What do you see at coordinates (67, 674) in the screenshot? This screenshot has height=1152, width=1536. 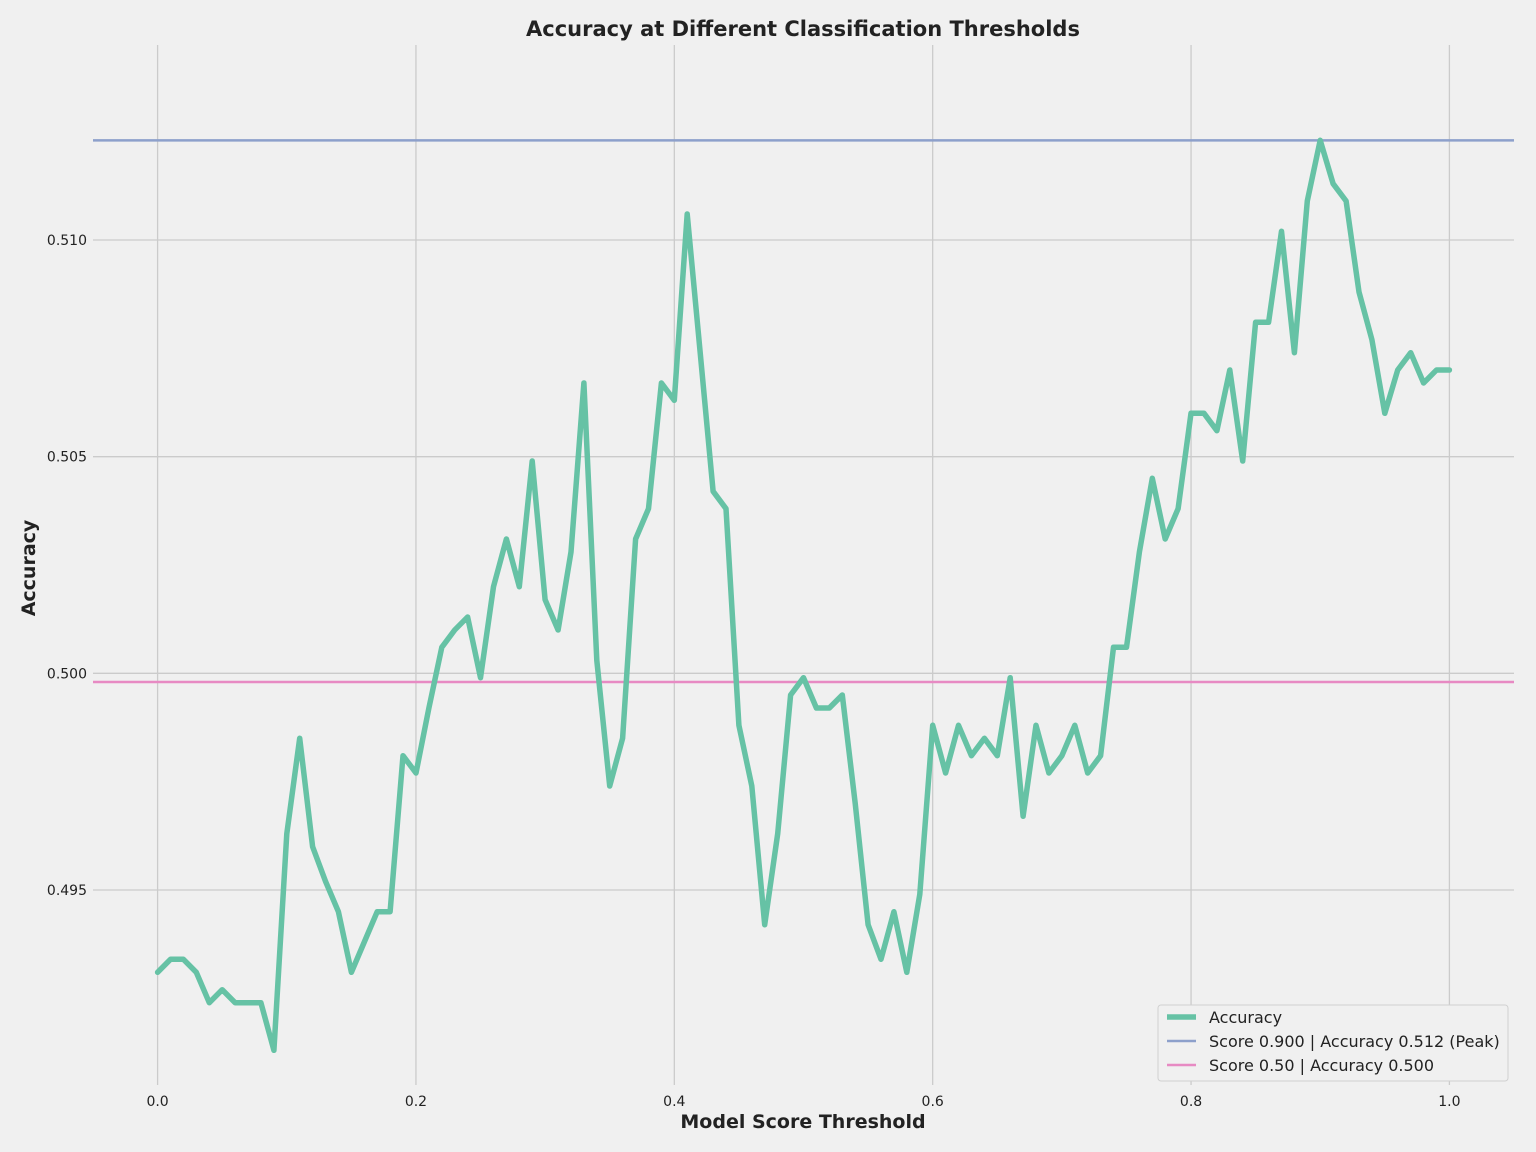 I see `y-tick-label: 0.500` at bounding box center [67, 674].